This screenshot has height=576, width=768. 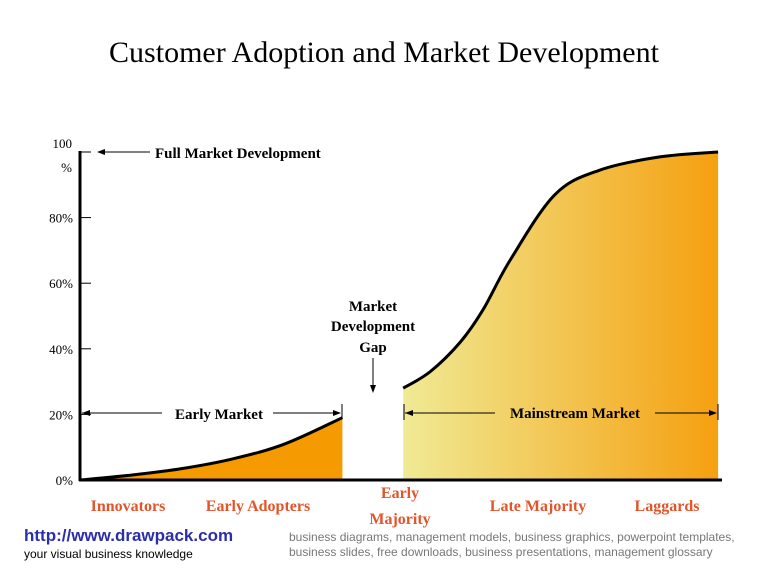 What do you see at coordinates (400, 493) in the screenshot?
I see `category-early-majority-line1: Early` at bounding box center [400, 493].